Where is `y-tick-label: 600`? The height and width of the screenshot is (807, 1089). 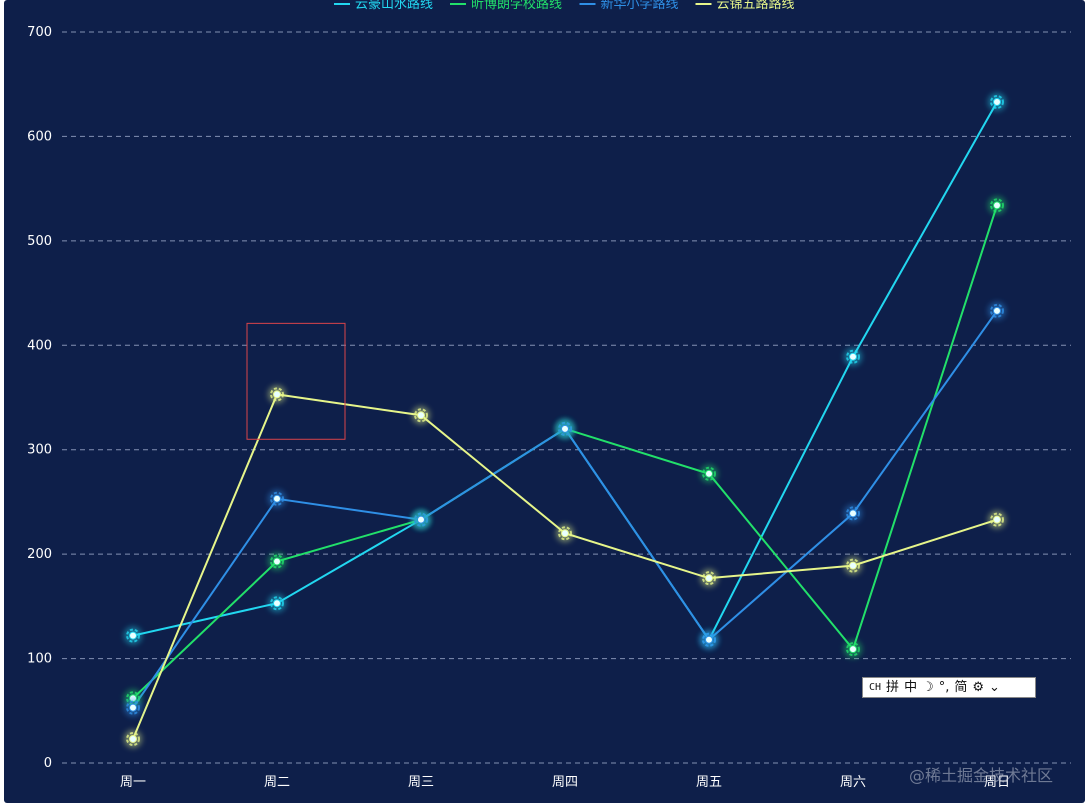
y-tick-label: 600 is located at coordinates (39, 136).